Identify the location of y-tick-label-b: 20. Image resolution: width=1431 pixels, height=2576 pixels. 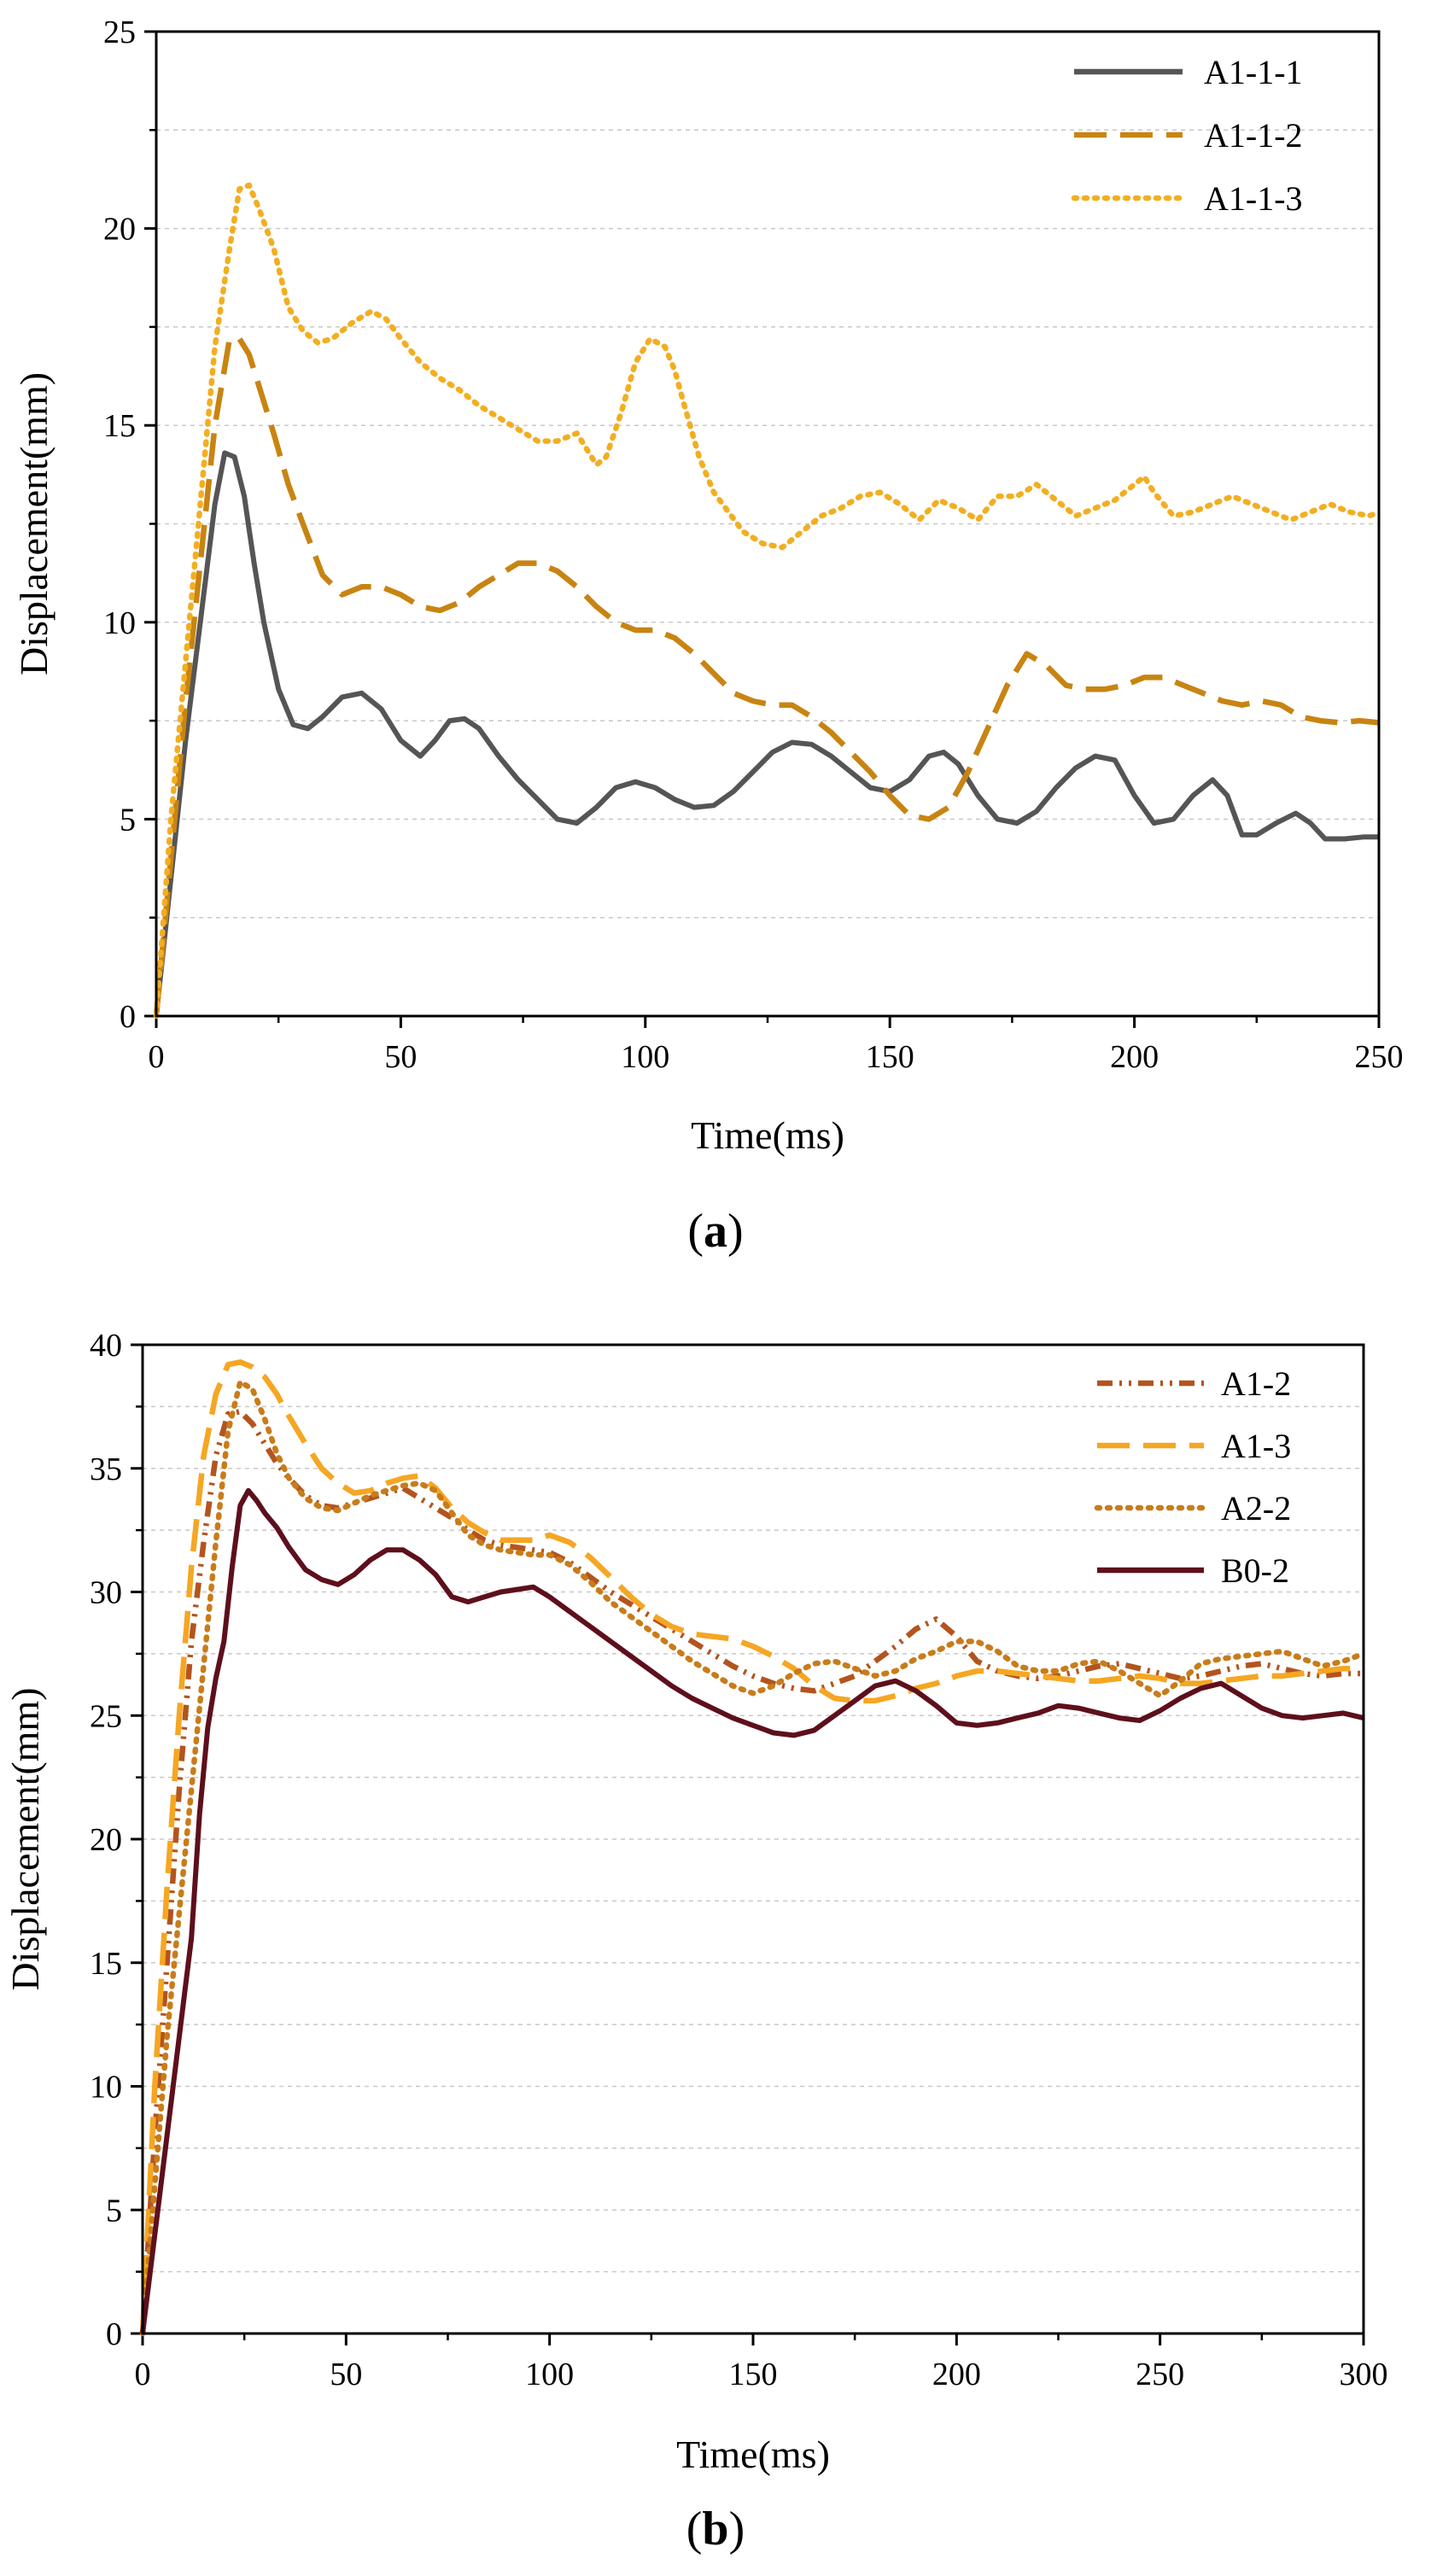
(106, 1840).